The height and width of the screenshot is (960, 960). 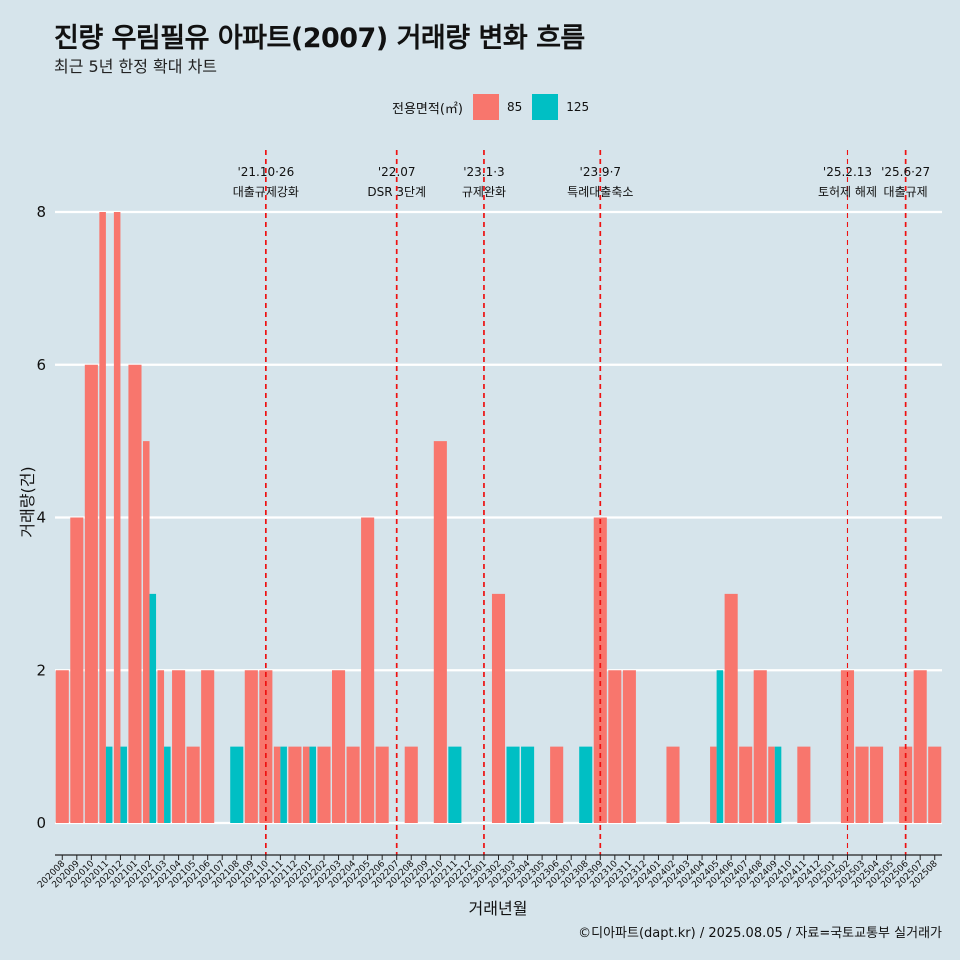 What do you see at coordinates (483, 172) in the screenshot?
I see `annotation-date-202301: '23.1·3` at bounding box center [483, 172].